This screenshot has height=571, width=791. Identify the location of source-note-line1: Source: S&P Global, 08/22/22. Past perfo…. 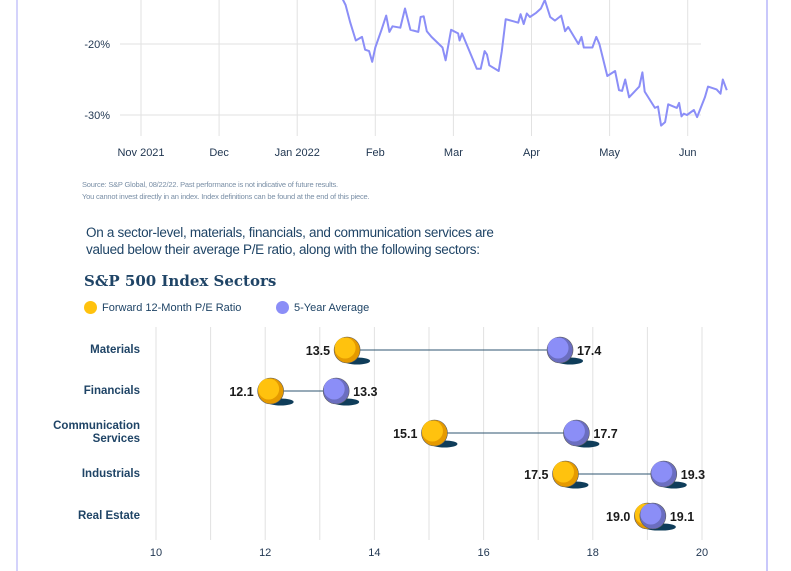
(210, 184).